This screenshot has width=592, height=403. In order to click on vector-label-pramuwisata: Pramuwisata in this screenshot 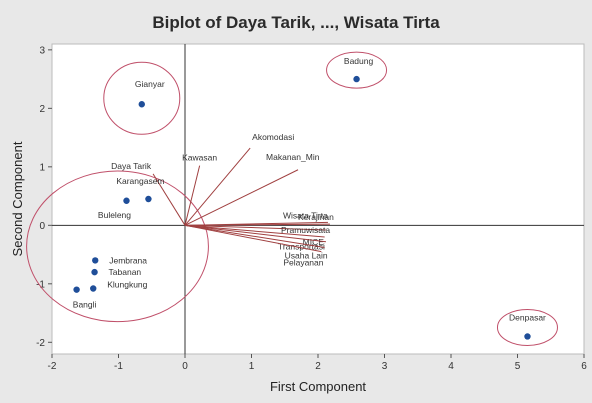, I will do `click(305, 230)`.